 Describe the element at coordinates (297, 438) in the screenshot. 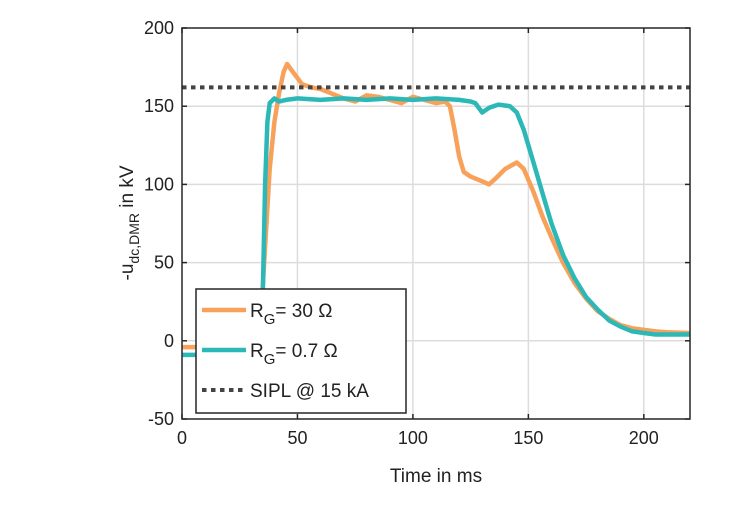

I see `x-tick-label: 50` at that location.